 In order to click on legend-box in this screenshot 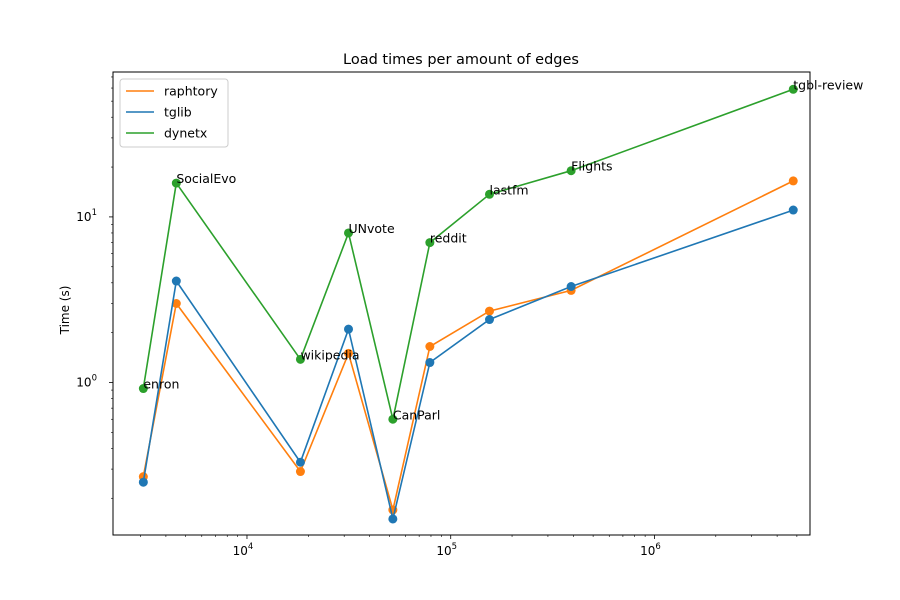, I will do `click(174, 113)`.